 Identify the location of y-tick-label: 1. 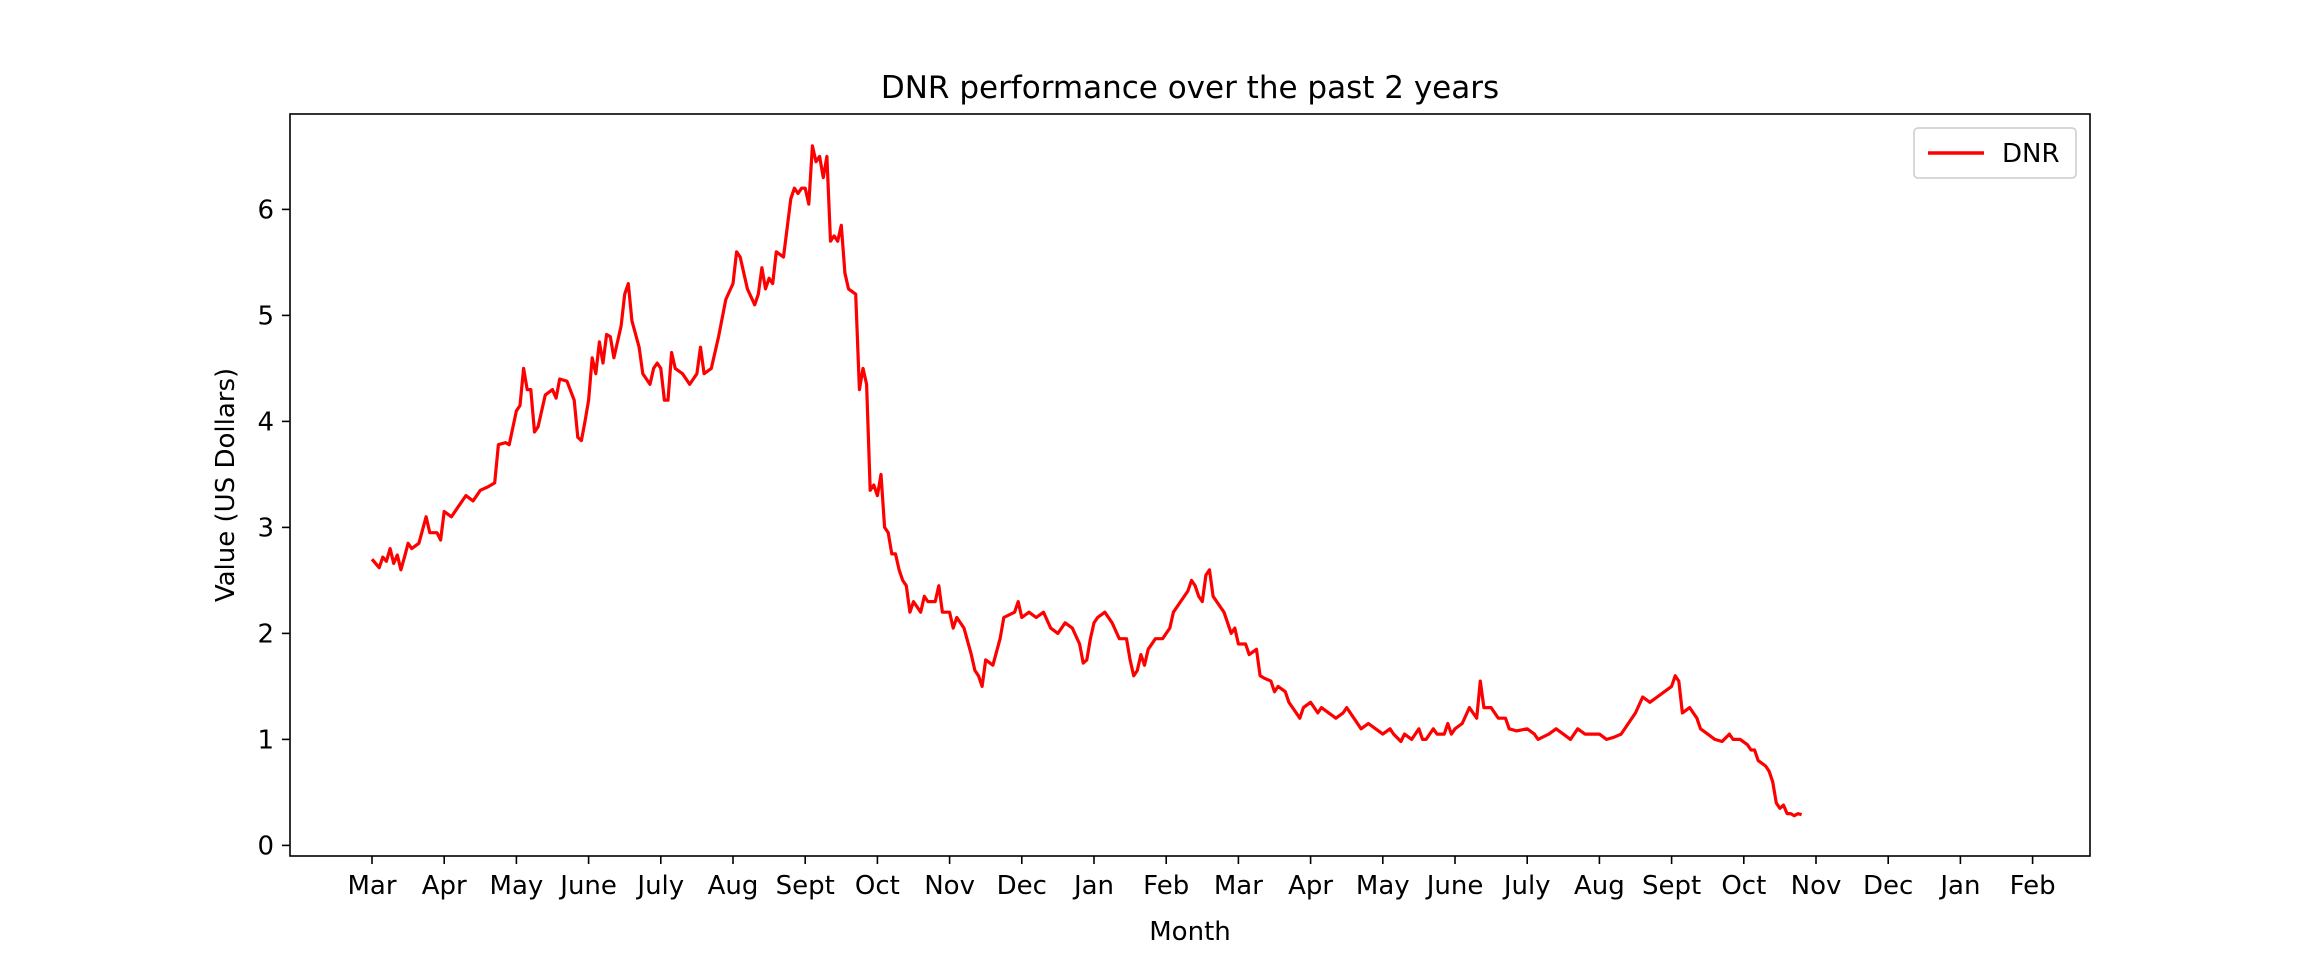
(265, 740).